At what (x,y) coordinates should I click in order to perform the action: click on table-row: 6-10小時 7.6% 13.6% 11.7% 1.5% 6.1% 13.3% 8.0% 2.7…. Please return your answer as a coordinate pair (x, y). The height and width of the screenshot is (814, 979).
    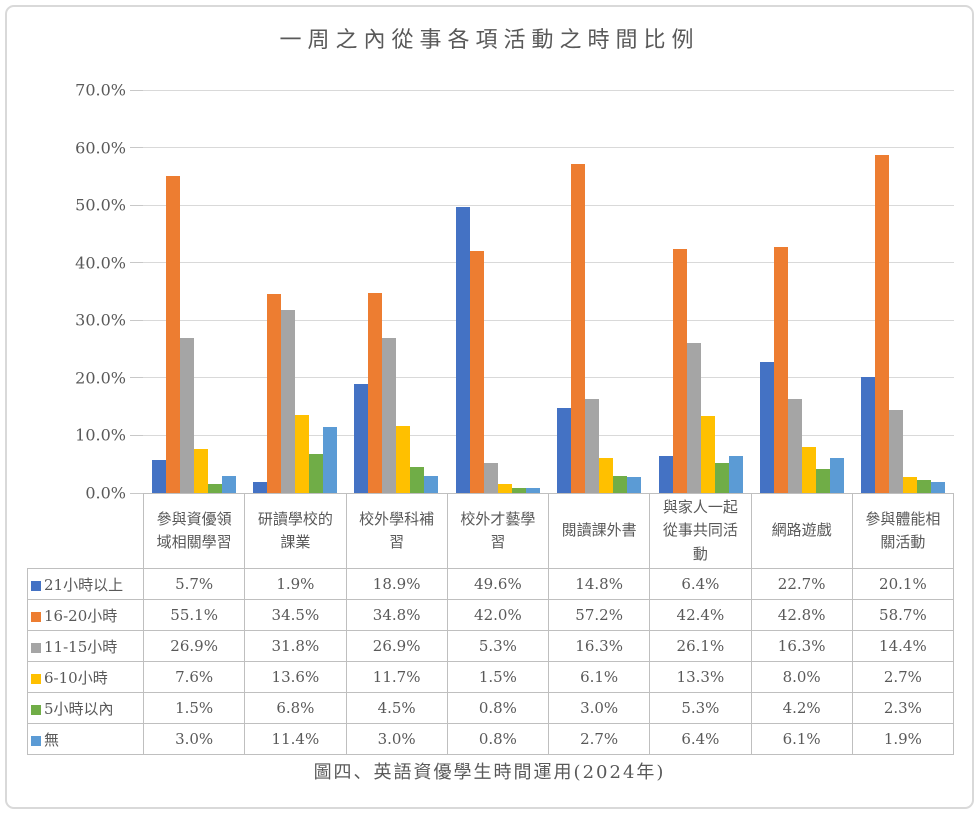
    Looking at the image, I should click on (491, 677).